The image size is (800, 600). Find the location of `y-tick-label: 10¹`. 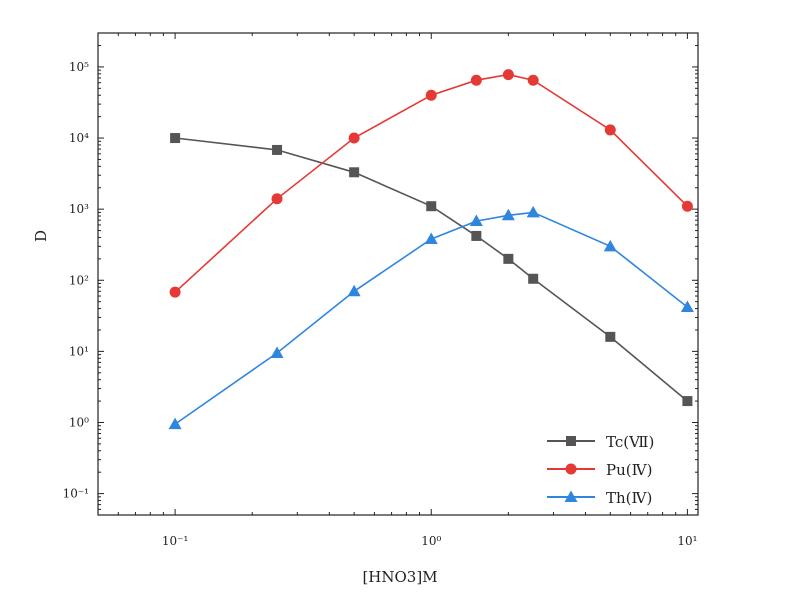

y-tick-label: 10¹ is located at coordinates (79, 351).